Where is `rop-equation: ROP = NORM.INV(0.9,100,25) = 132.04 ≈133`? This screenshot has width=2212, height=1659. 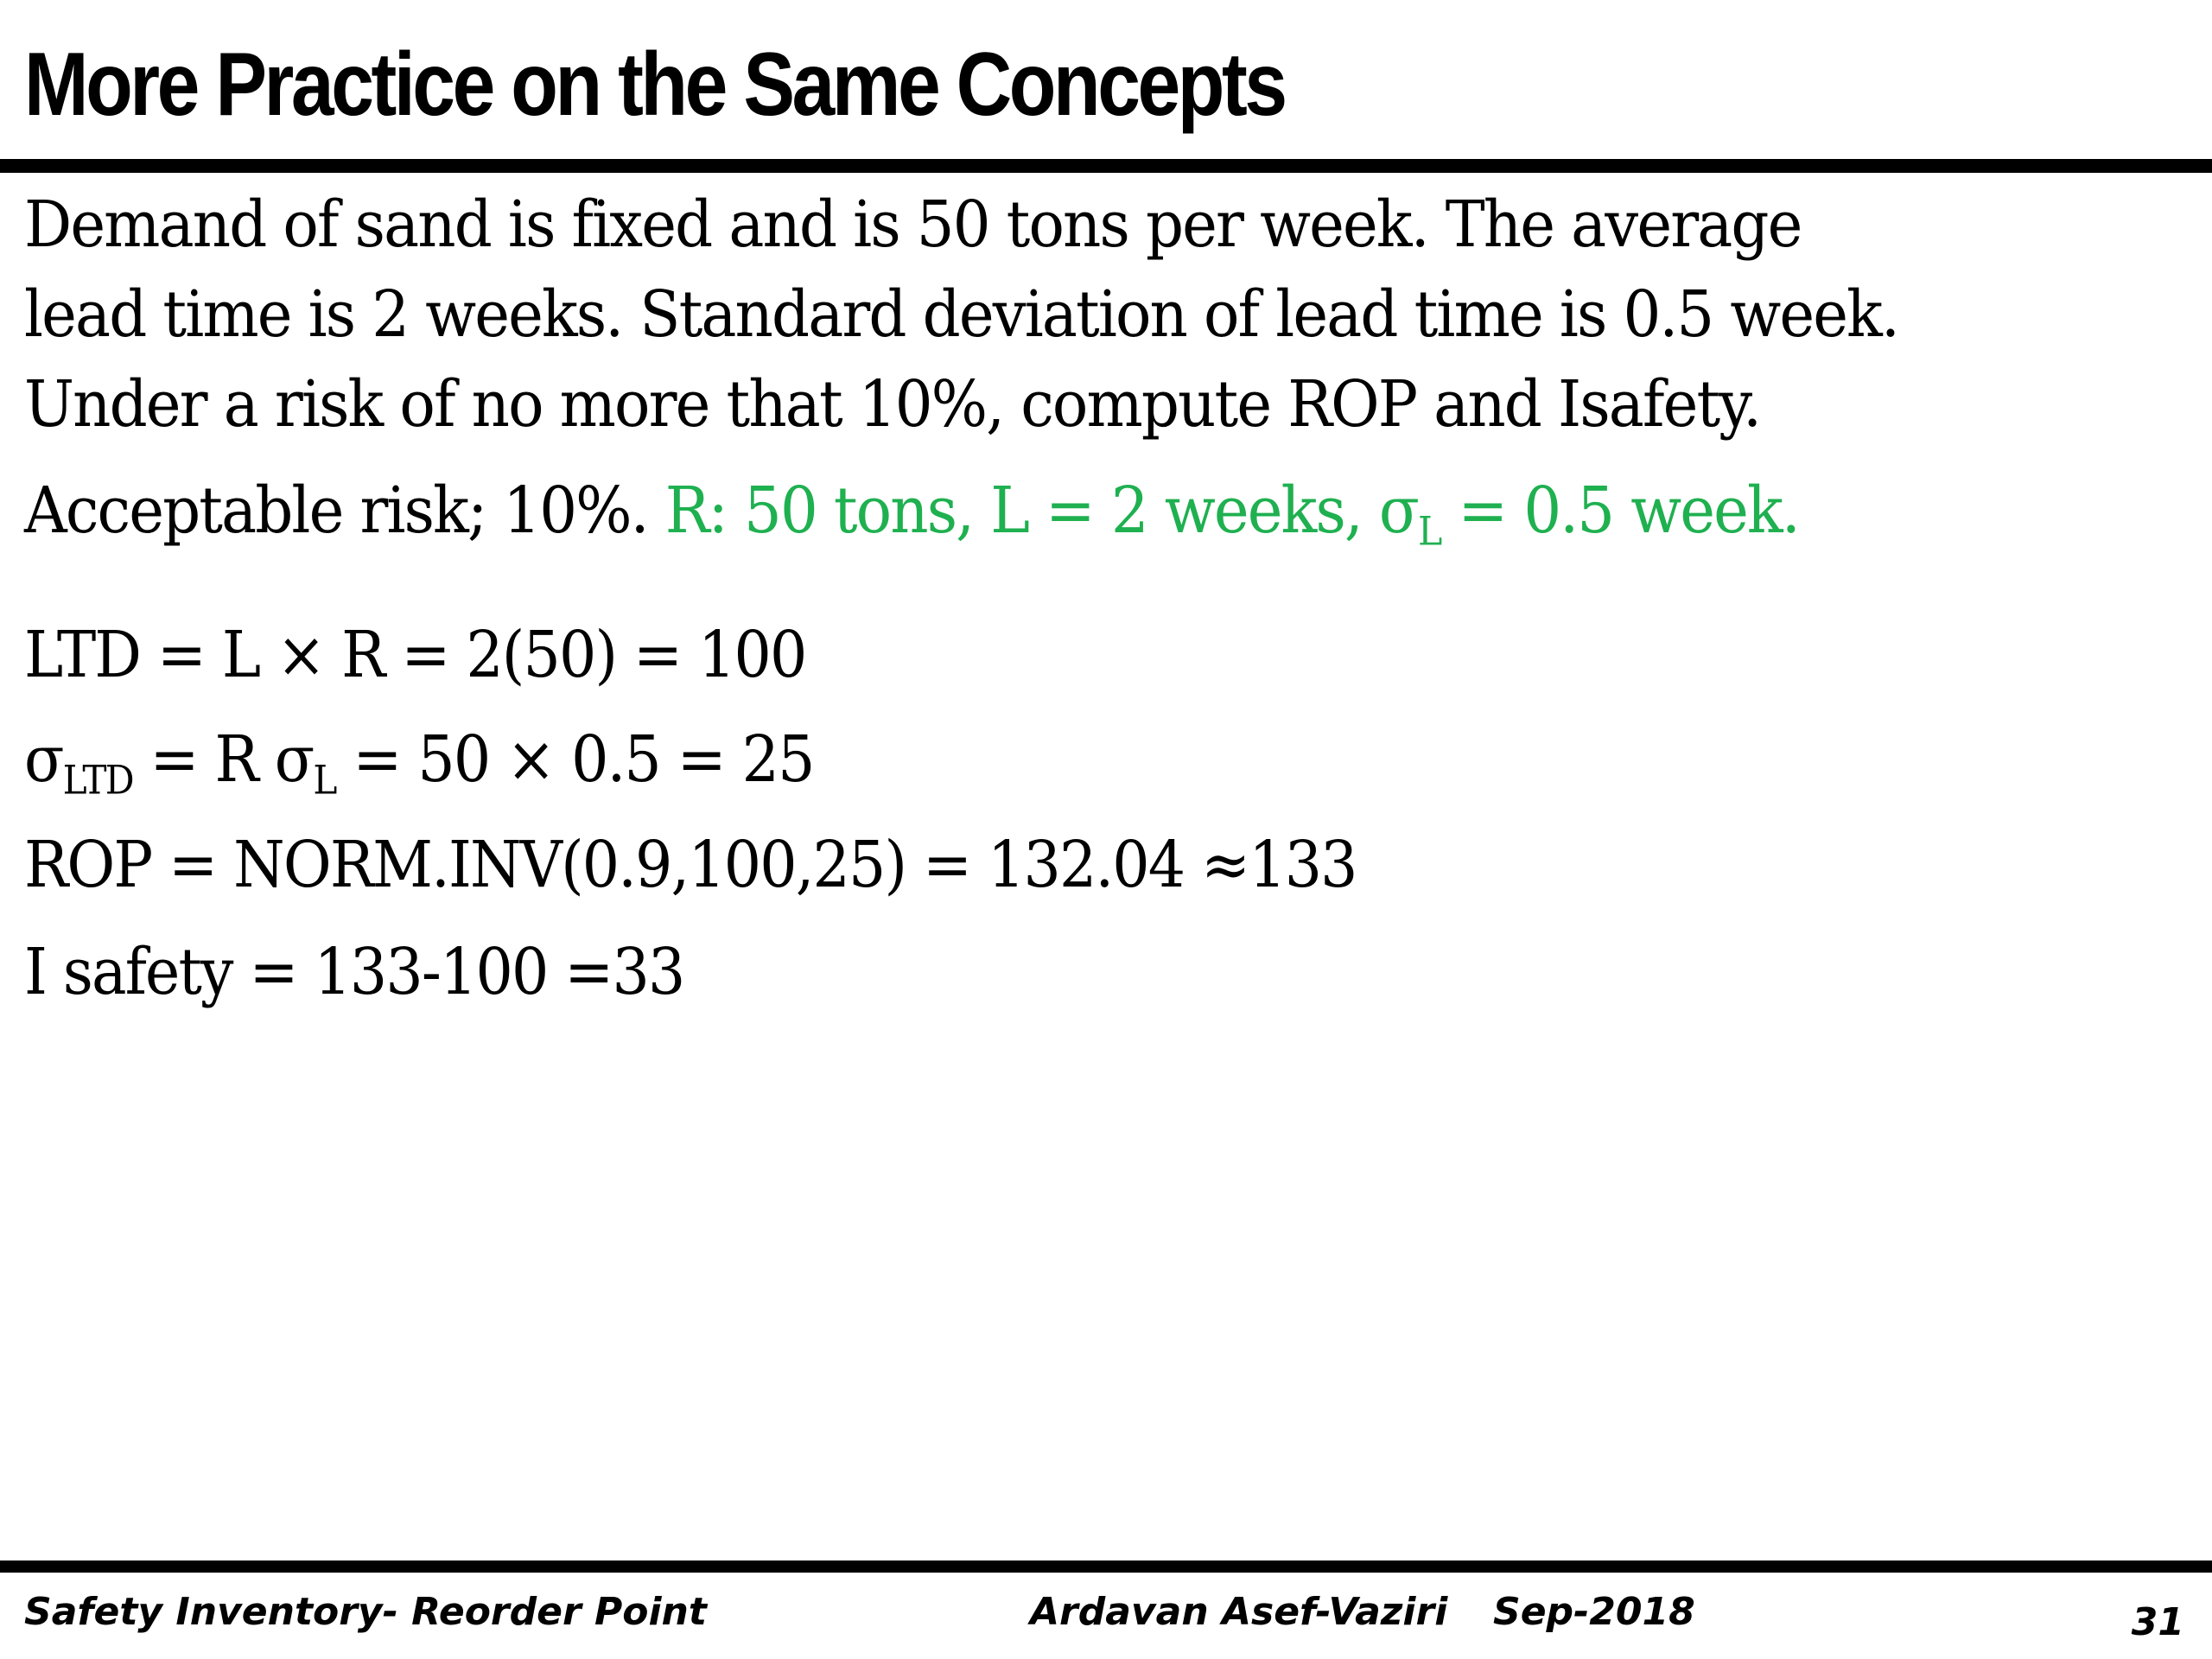
rop-equation: ROP = NORM.INV(0.9,100,25) = 132.04 ≈133 is located at coordinates (690, 865).